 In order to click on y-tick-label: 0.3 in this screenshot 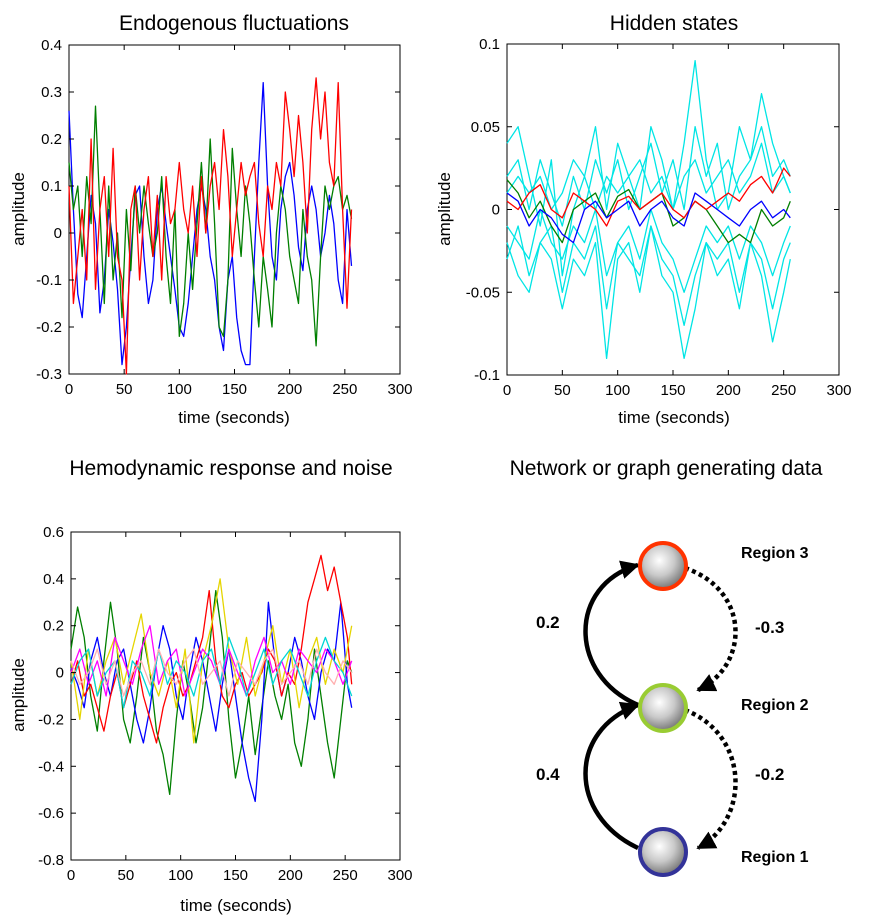, I will do `click(51, 92)`.